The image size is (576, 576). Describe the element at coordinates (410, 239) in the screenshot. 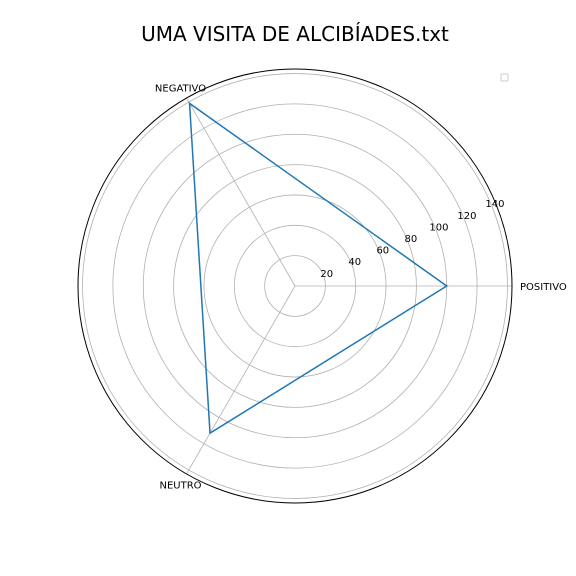

I see `r-tick-label: 80` at that location.